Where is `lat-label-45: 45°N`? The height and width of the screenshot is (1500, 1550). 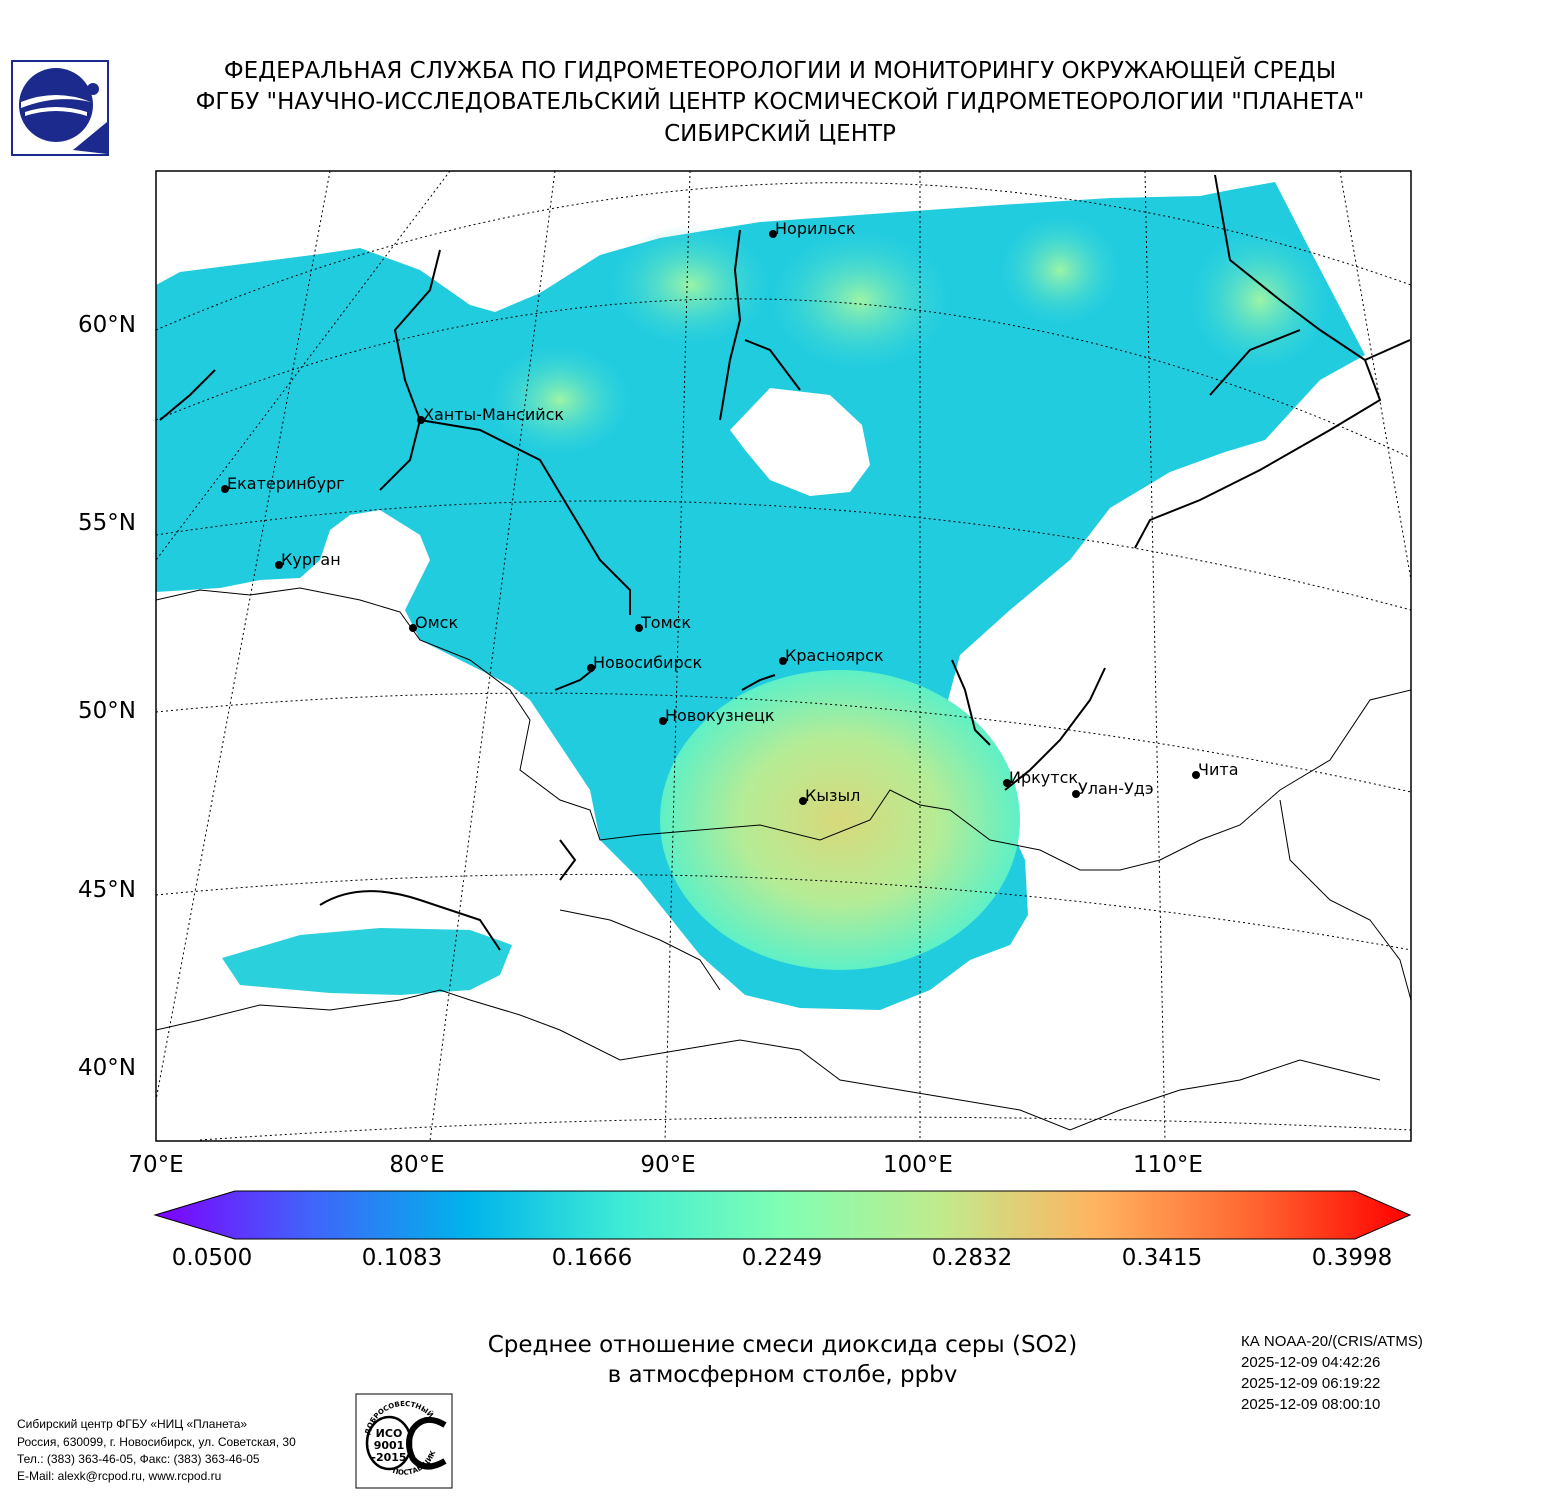 lat-label-45: 45°N is located at coordinates (107, 890).